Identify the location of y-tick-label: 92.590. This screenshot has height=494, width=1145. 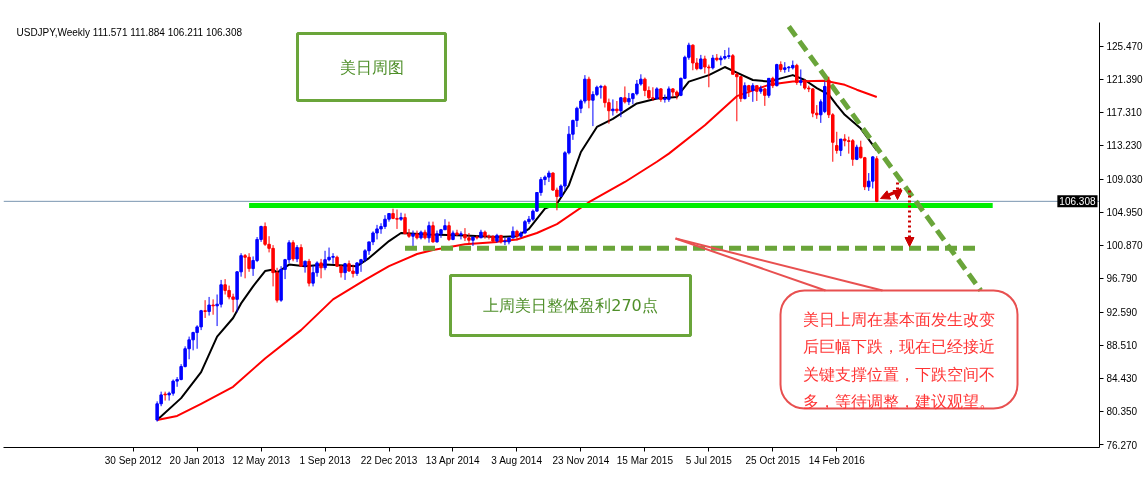
(1122, 313).